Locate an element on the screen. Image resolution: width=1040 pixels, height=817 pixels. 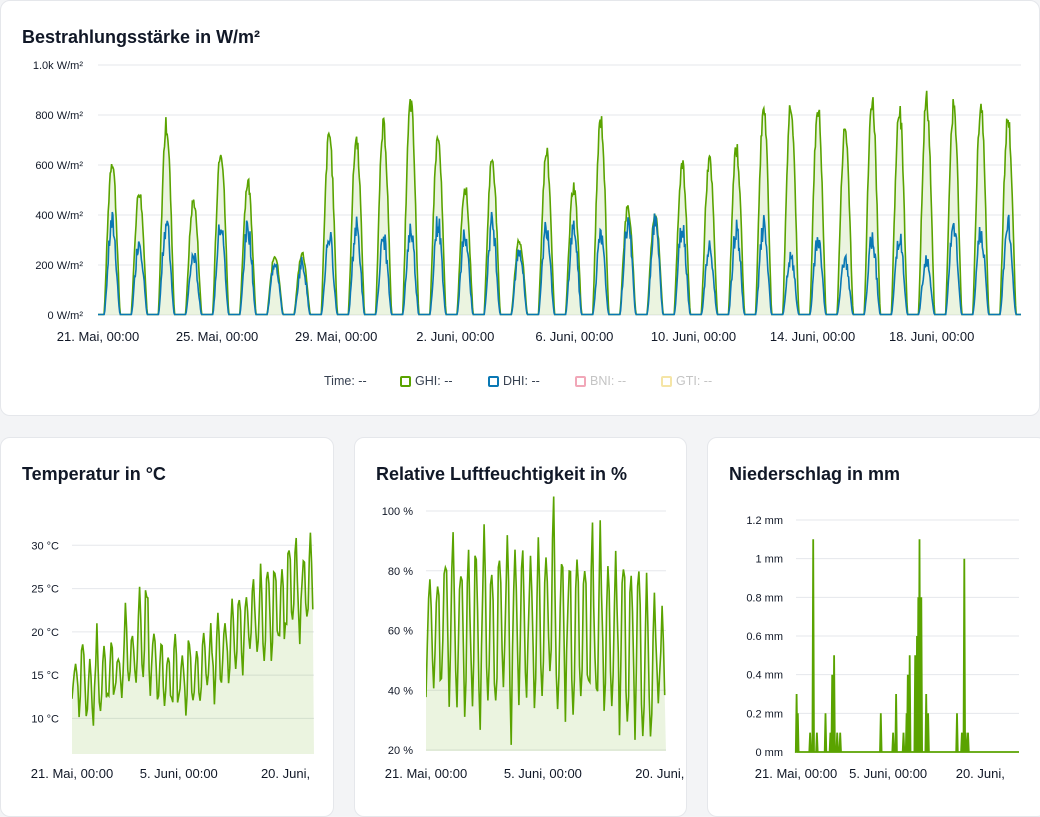
precipitation-line is located at coordinates (906, 646).